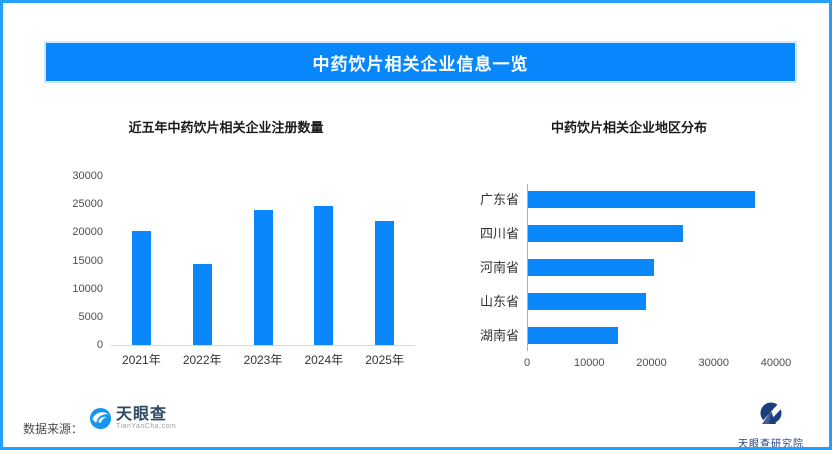  I want to click on bar-2023年, so click(263, 277).